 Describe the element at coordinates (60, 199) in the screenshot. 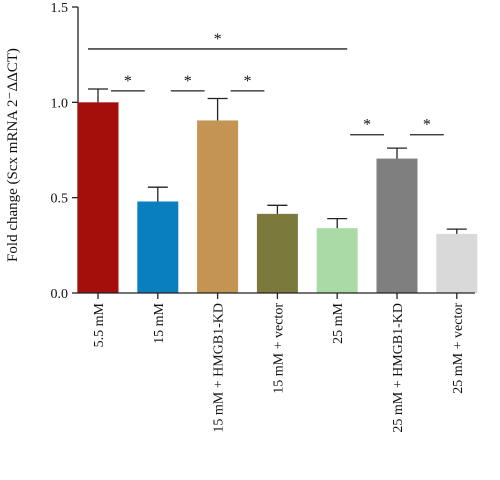

I see `y-tick-label: 0.5` at that location.